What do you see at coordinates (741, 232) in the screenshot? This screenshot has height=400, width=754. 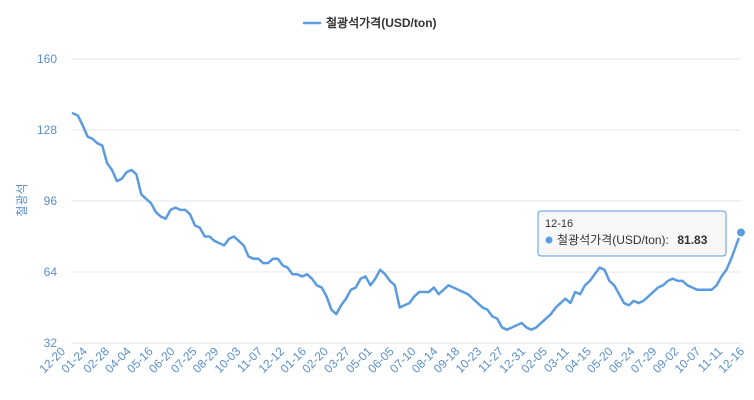 I see `hover-data-point` at bounding box center [741, 232].